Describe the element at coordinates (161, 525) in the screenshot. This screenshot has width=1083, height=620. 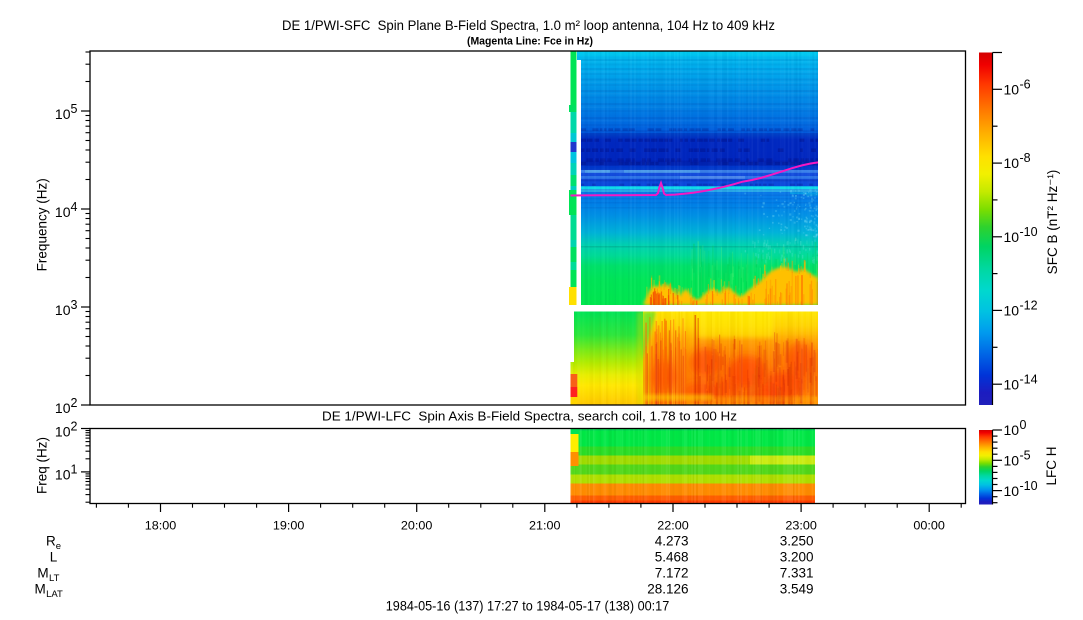
I see `svg-text: 18:00` at that location.